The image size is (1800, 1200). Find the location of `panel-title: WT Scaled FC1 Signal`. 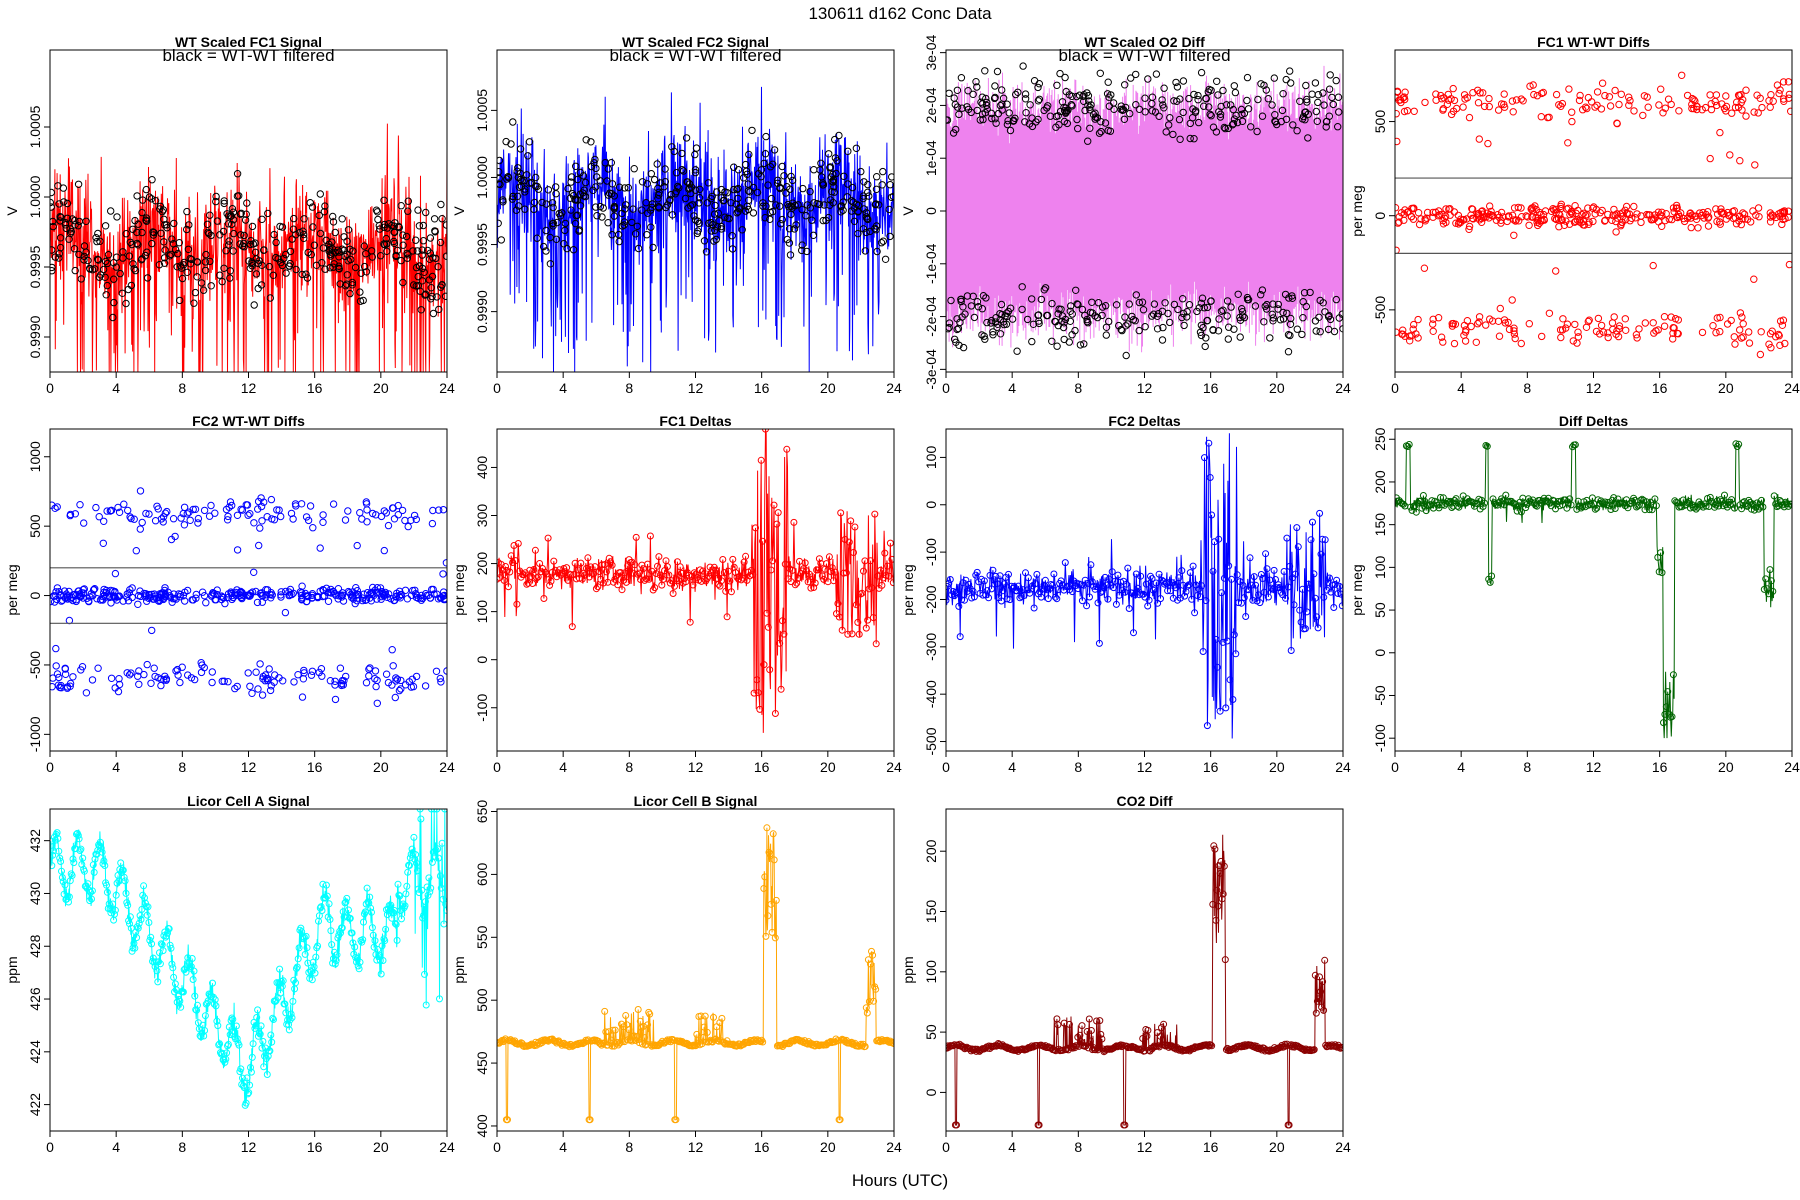

panel-title: WT Scaled FC1 Signal is located at coordinates (248, 42).